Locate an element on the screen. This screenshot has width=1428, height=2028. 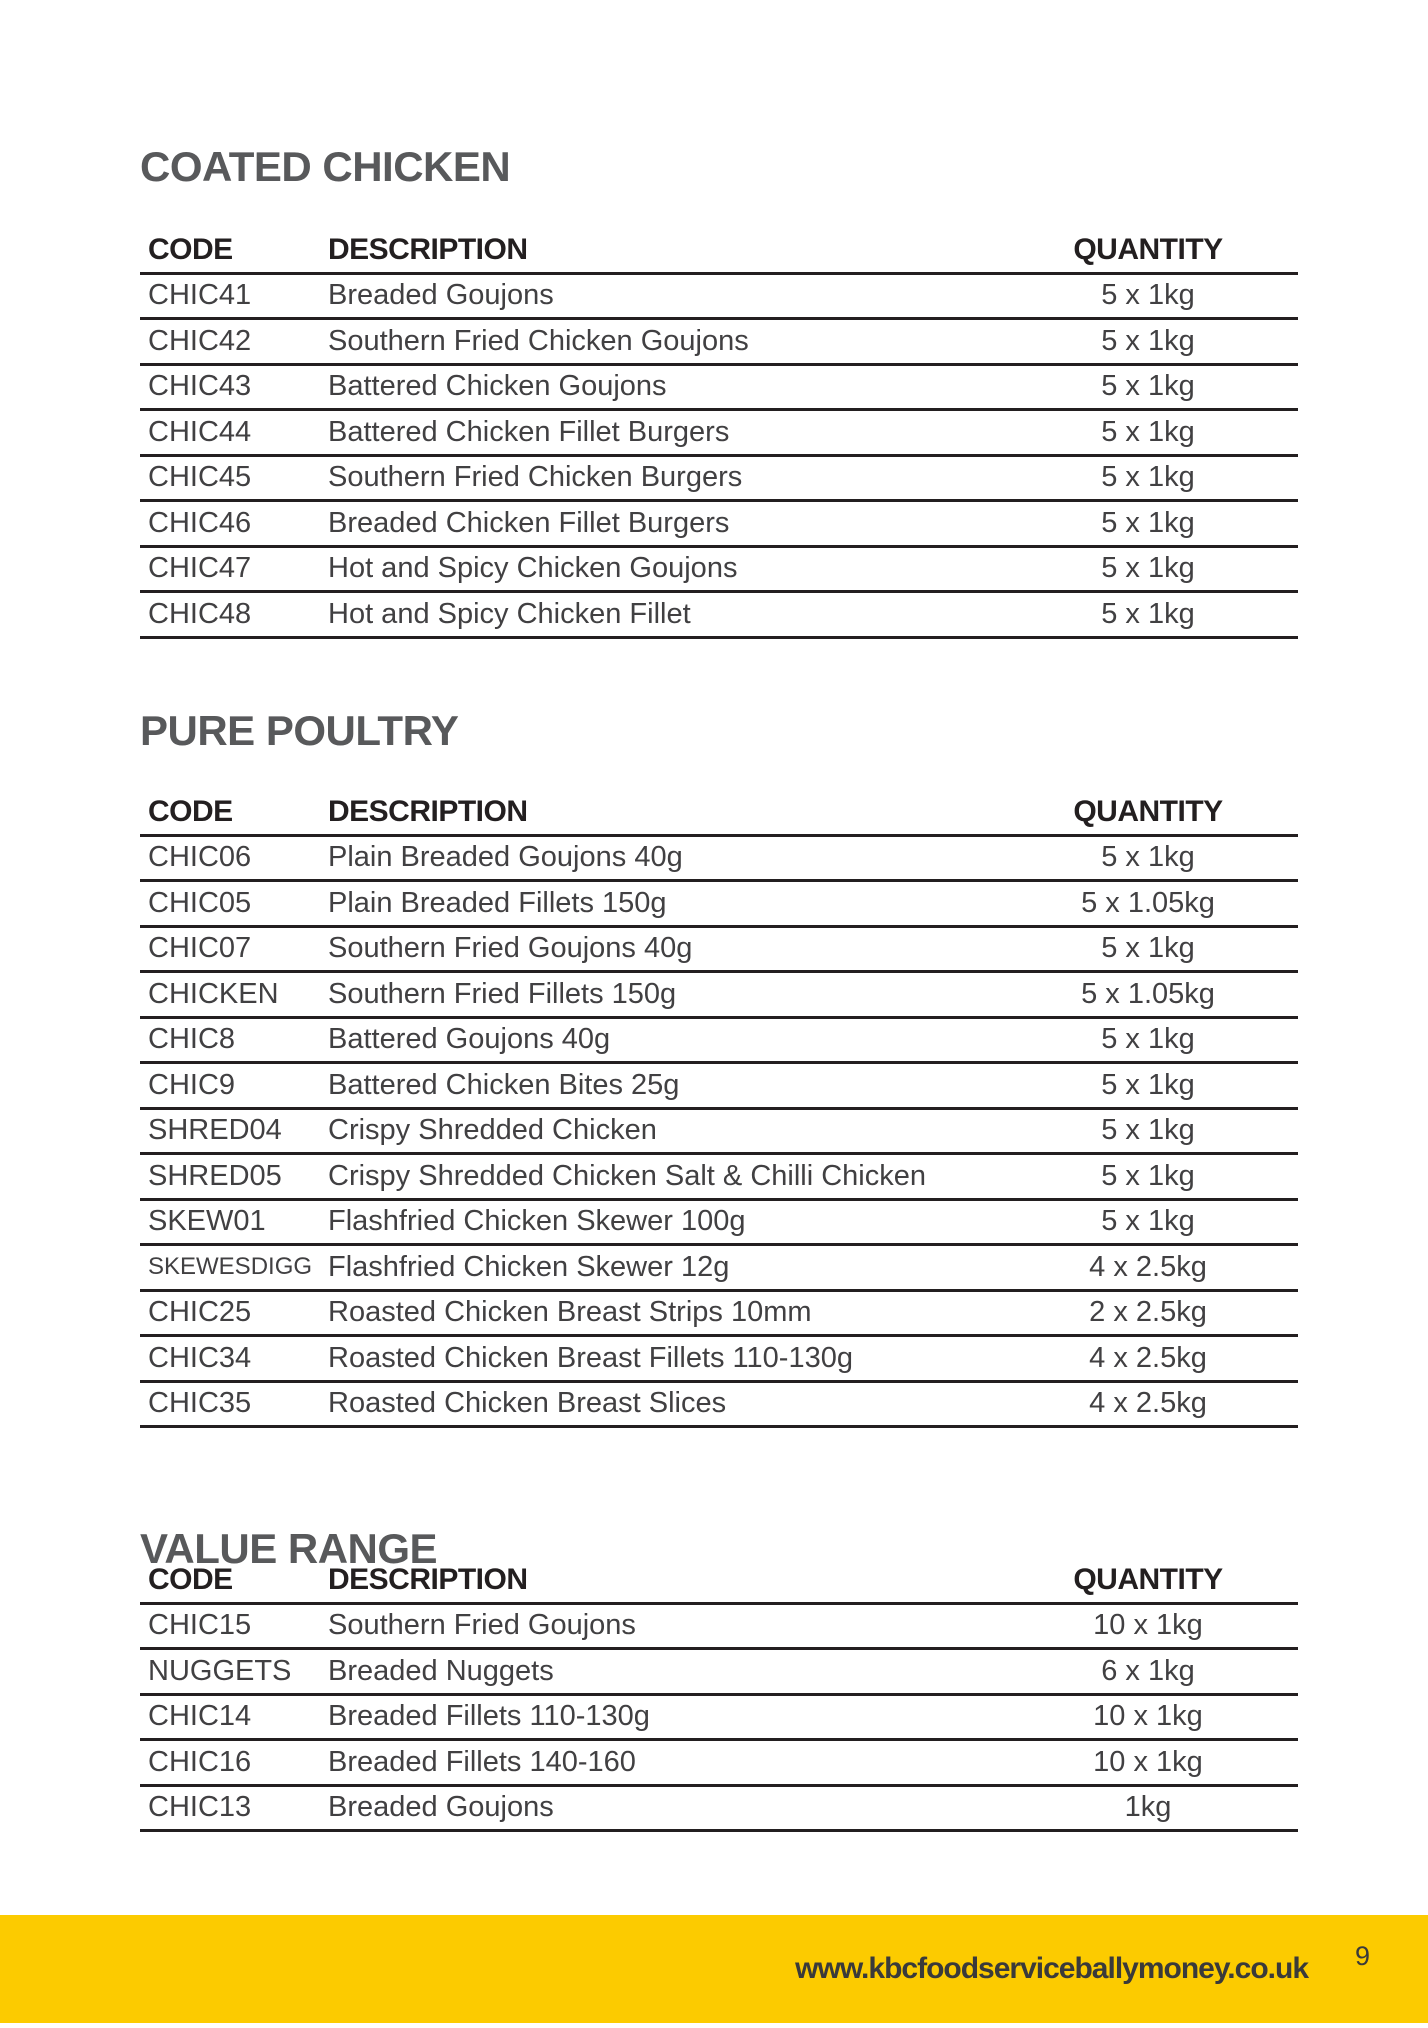
table-row: SHRED04 Crispy Shredded Chicken 5 x 1kg is located at coordinates (719, 1131).